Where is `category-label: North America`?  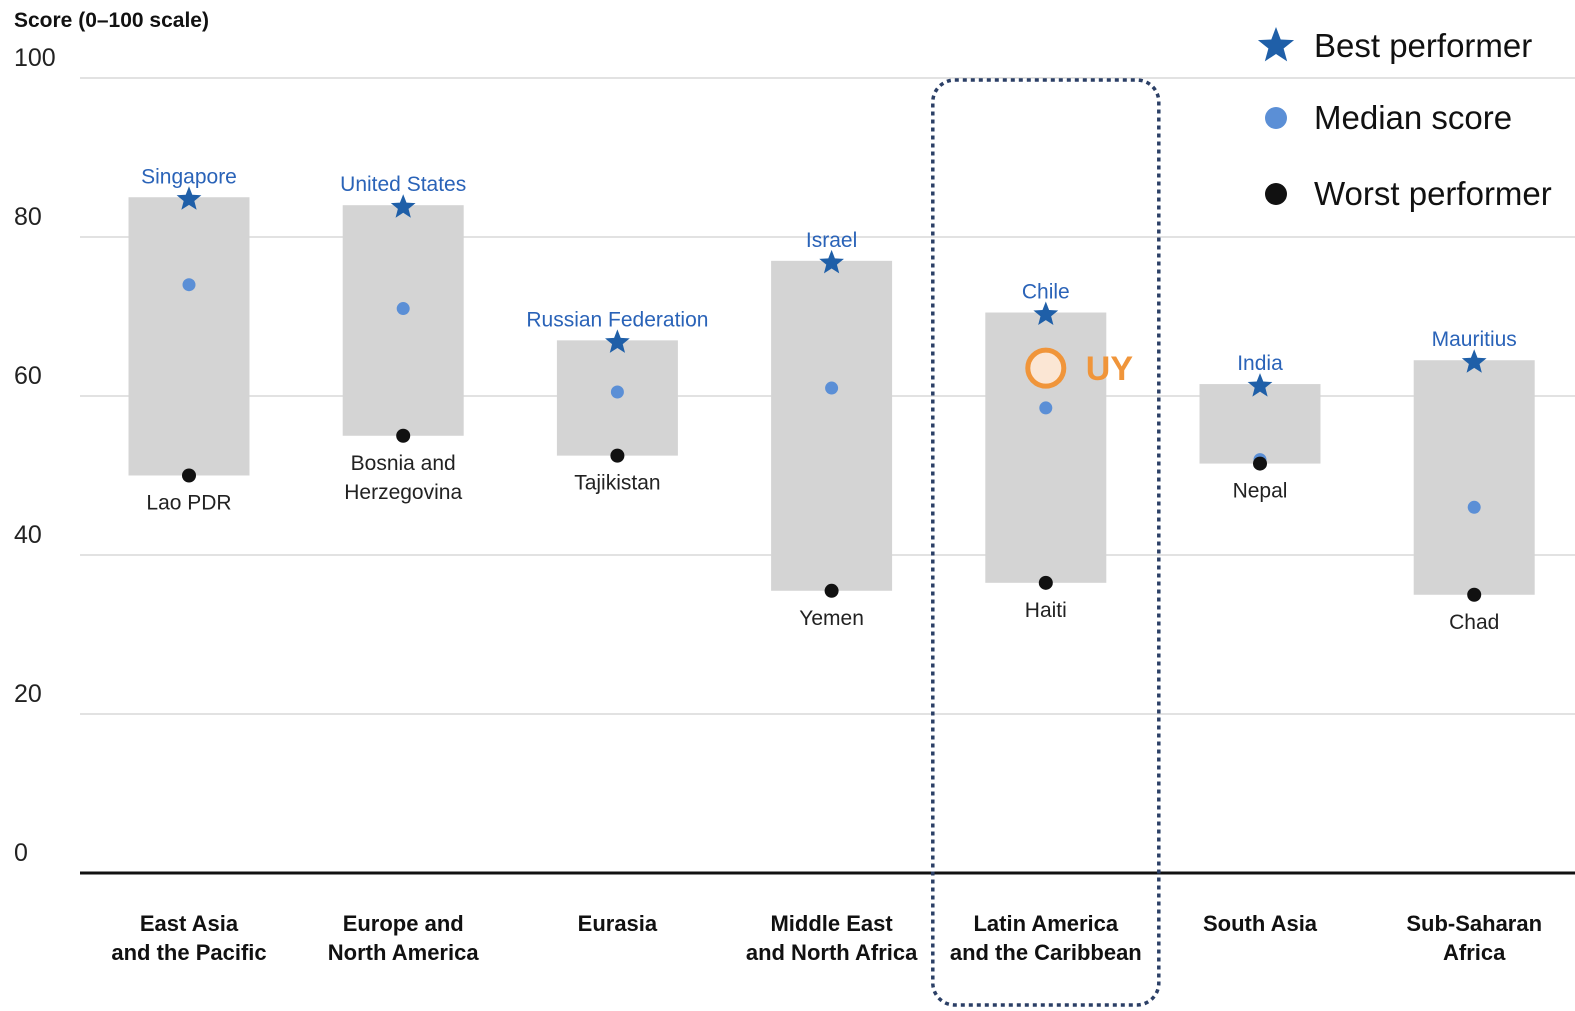 category-label: North America is located at coordinates (404, 952).